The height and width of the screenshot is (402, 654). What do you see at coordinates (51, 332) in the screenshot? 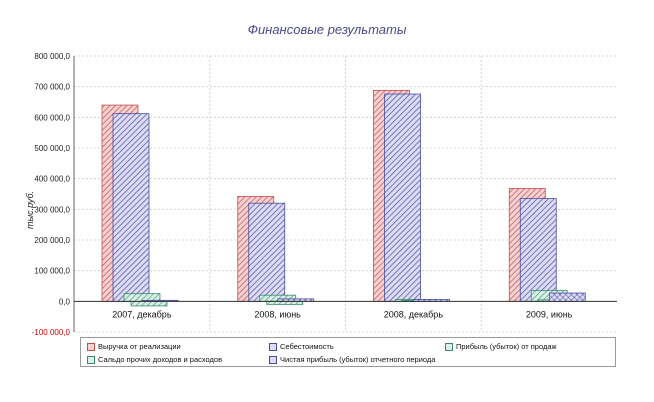
I see `y-tick-label: -100 000,0` at bounding box center [51, 332].